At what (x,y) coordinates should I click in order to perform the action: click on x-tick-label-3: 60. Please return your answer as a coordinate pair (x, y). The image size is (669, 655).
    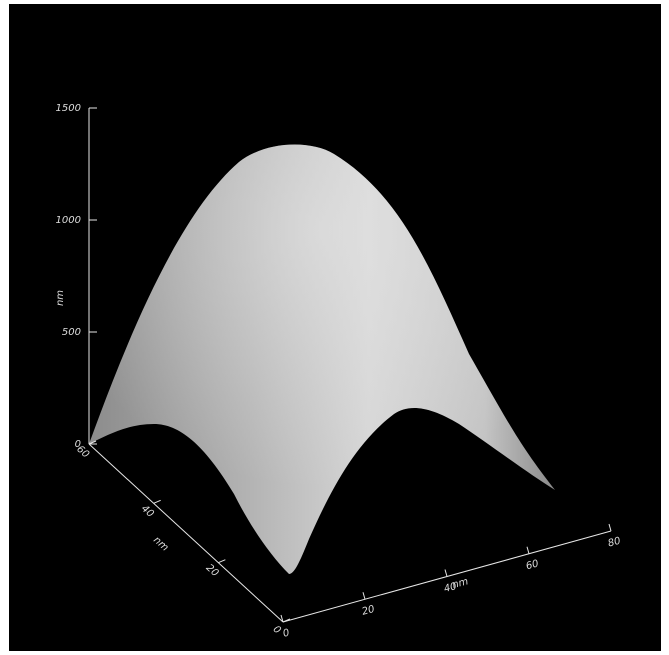
    Looking at the image, I should click on (532, 565).